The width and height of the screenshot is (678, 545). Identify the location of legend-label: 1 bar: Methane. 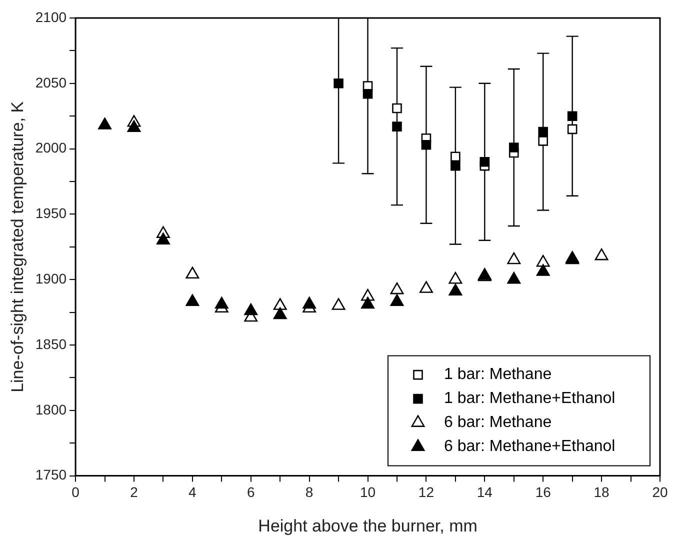
(498, 375).